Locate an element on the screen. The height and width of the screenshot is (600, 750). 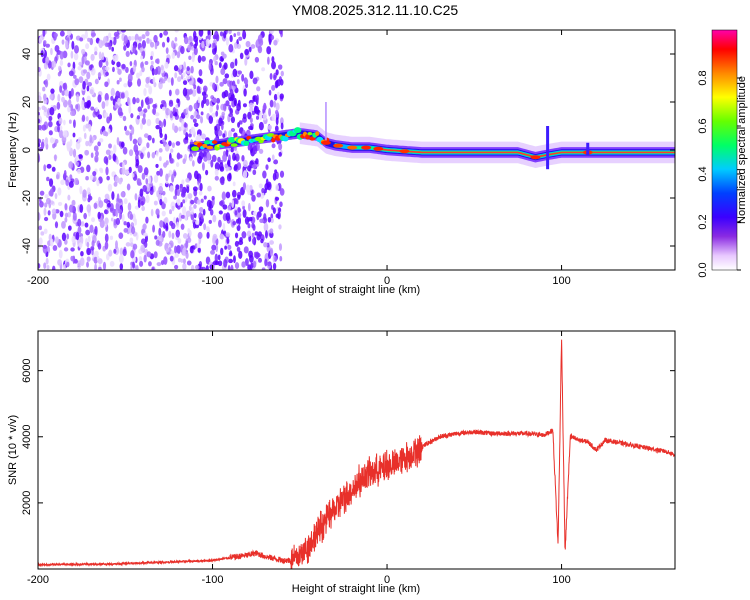
colorbar-tick-label: 0.2 is located at coordinates (703, 221).